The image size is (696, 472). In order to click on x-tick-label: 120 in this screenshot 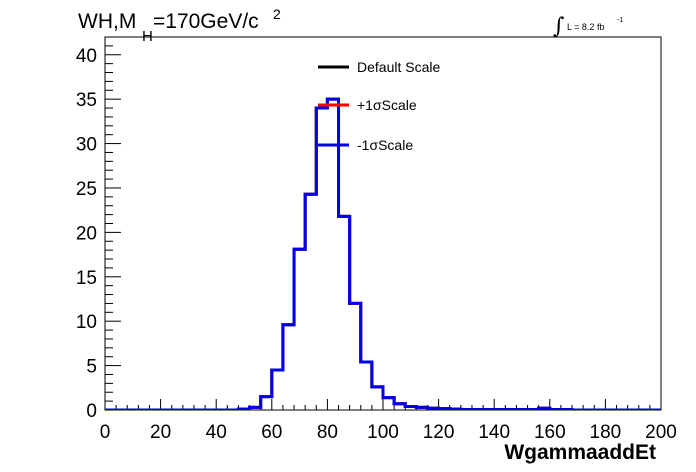, I will do `click(439, 432)`.